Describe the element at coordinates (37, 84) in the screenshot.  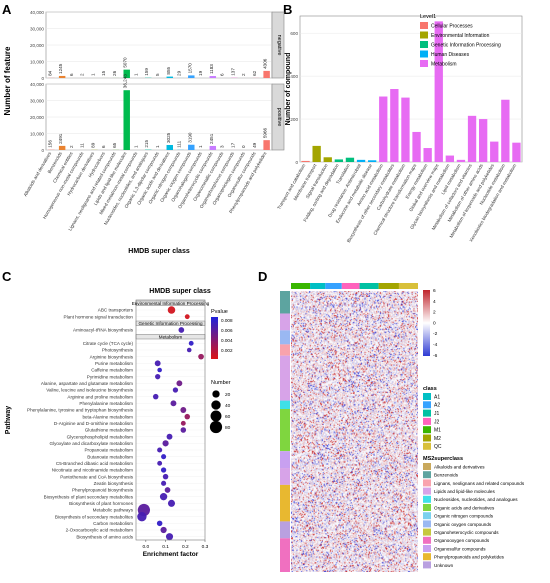
I see `y-tick-label: 40,000` at that location.